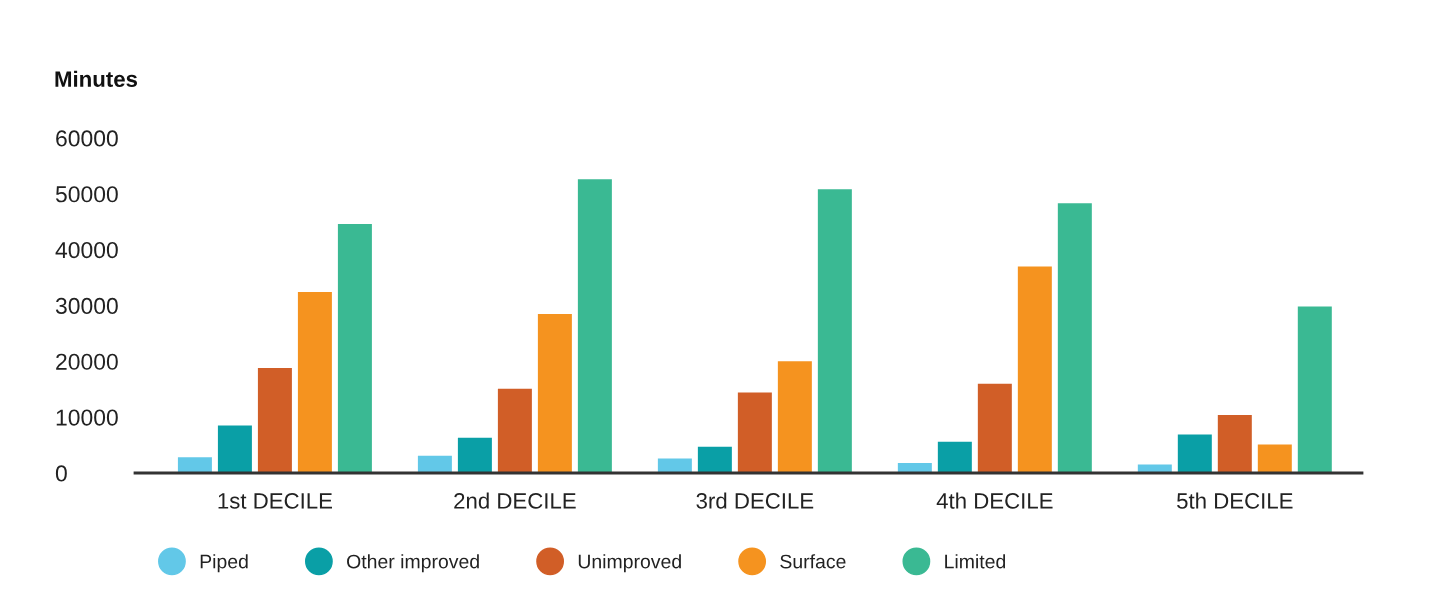 The image size is (1435, 608). Describe the element at coordinates (629, 563) in the screenshot. I see `legend-label: Unimproved` at that location.